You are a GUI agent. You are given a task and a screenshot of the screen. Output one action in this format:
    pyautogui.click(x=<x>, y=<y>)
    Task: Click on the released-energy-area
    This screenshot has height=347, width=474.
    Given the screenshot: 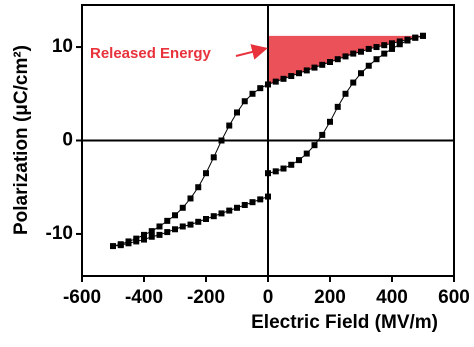 What is the action you would take?
    pyautogui.click(x=345, y=60)
    